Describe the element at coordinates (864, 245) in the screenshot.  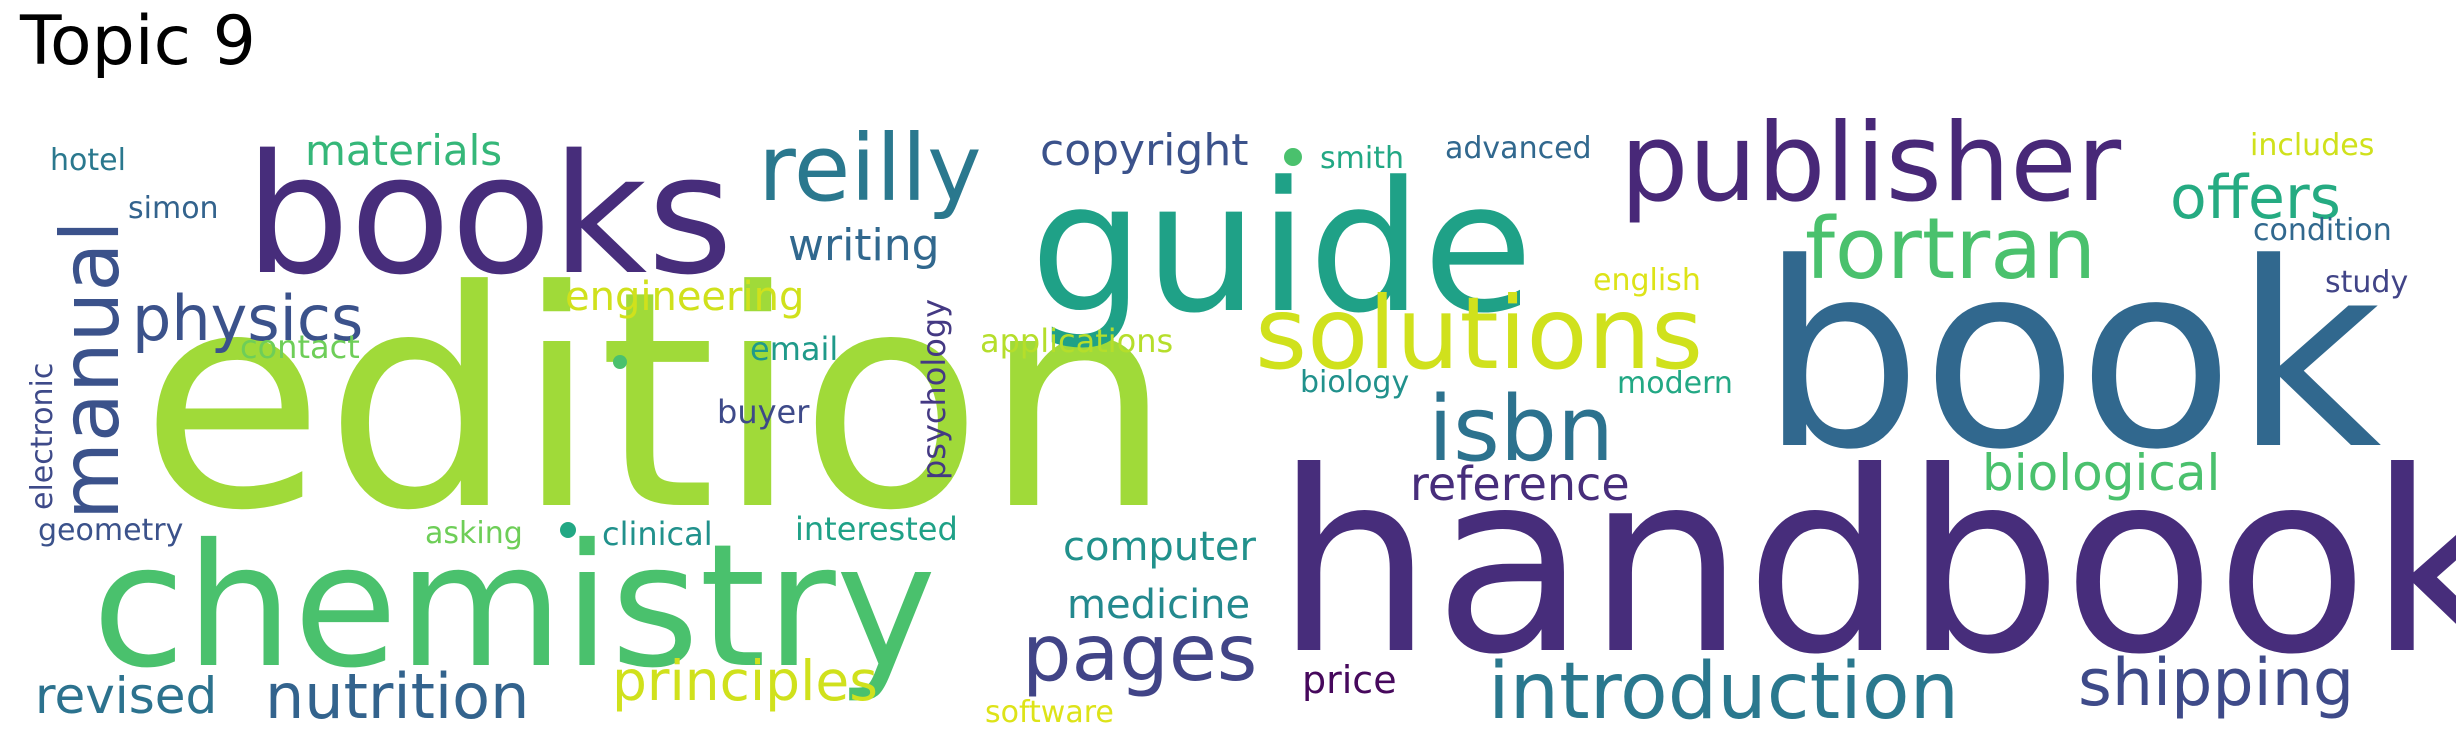
I see `word-writing: writing` at that location.